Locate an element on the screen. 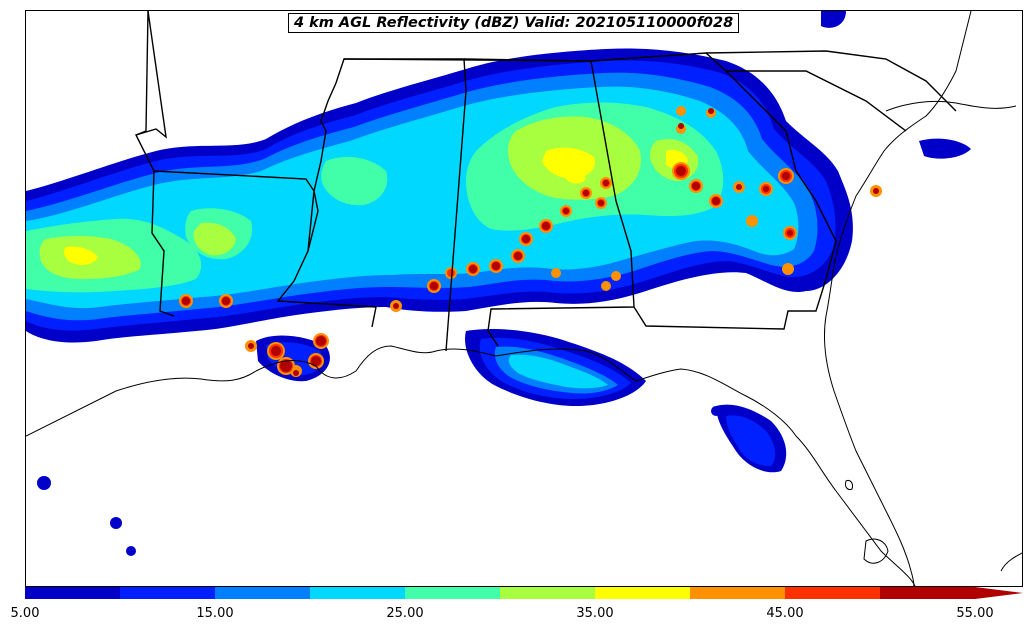 The width and height of the screenshot is (1033, 633). colorbar-segments is located at coordinates (500, 593).